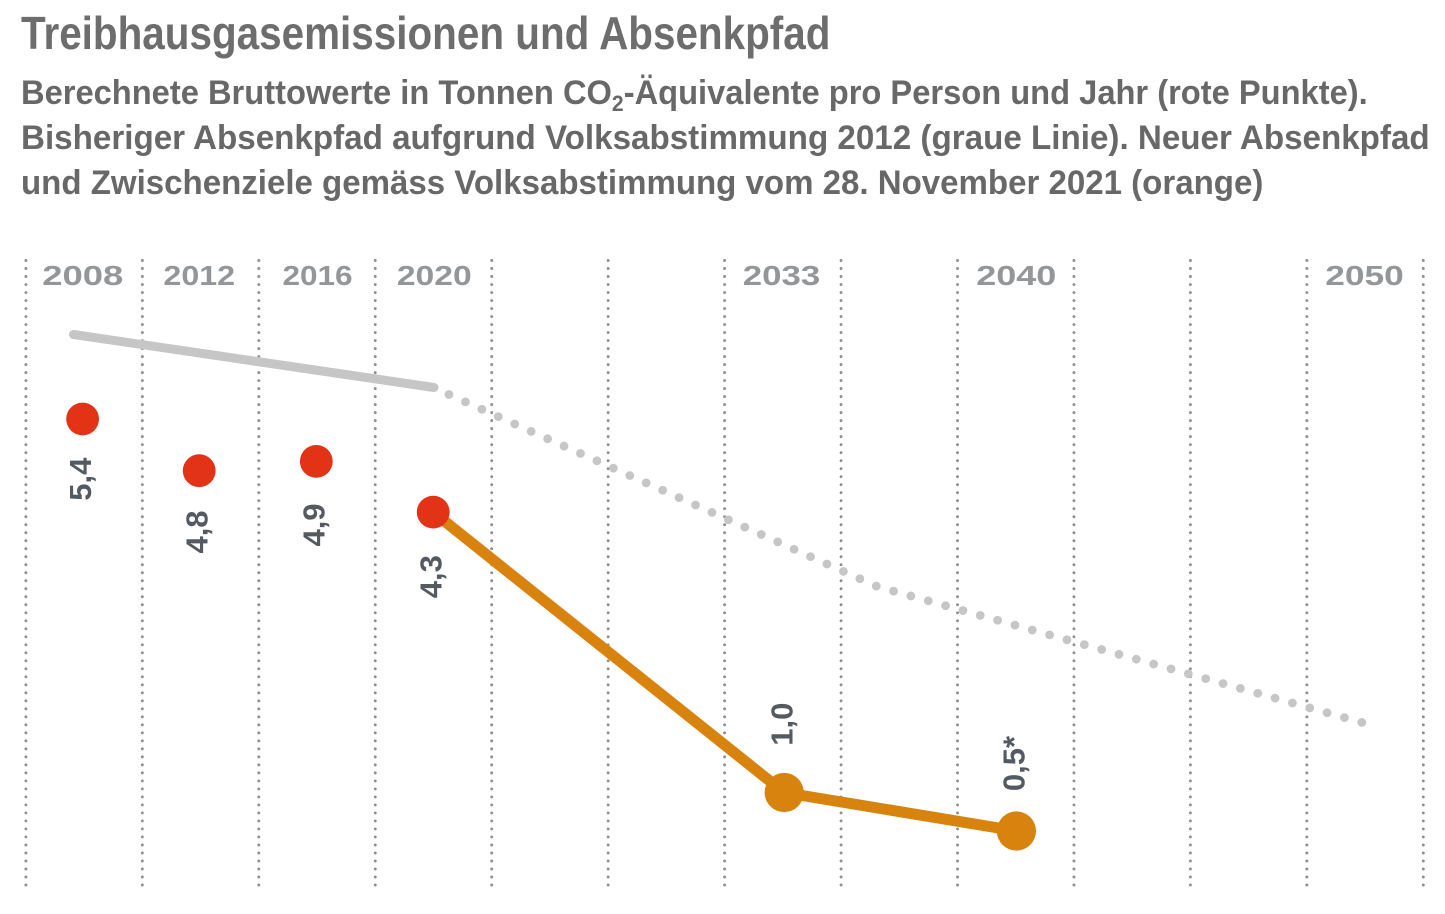 The height and width of the screenshot is (914, 1445). What do you see at coordinates (1364, 276) in the screenshot?
I see `svg-text: 2050` at bounding box center [1364, 276].